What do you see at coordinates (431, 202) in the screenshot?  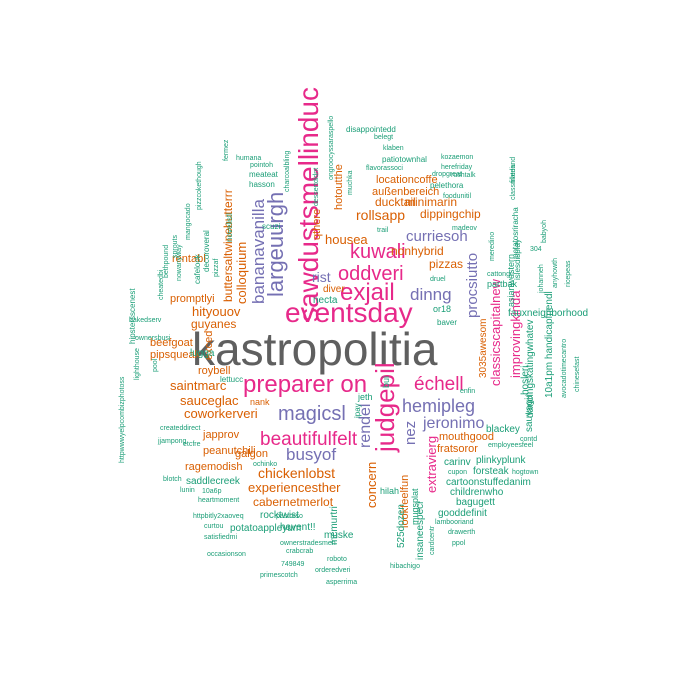 I see `word: minimarin` at bounding box center [431, 202].